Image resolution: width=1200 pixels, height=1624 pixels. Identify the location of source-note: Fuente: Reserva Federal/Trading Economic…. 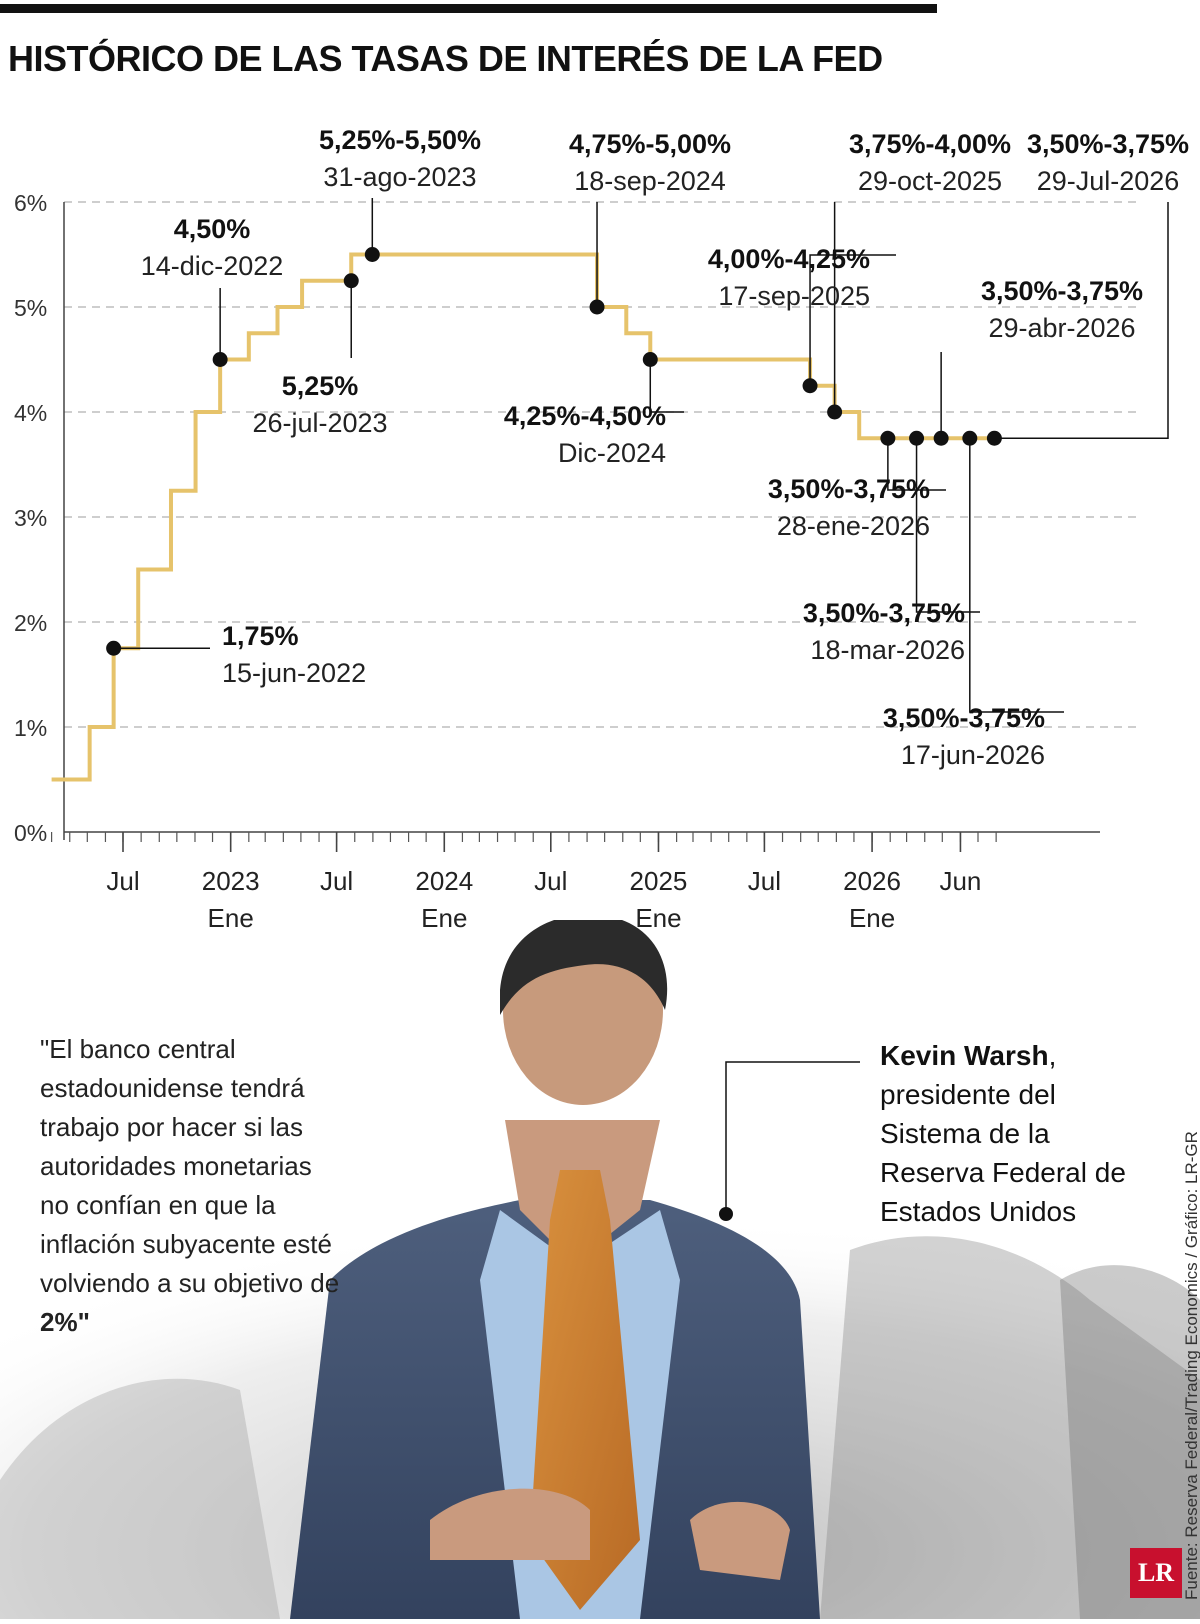
(1191, 1365).